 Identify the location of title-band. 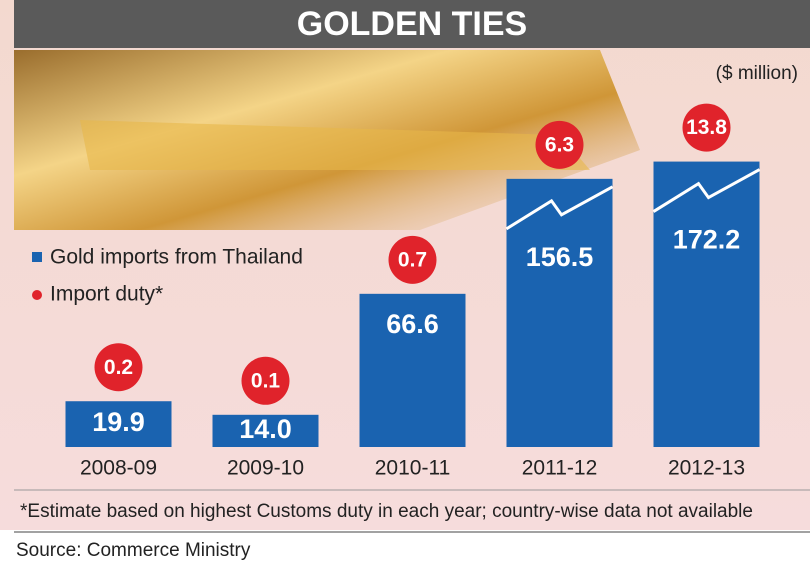
(412, 24).